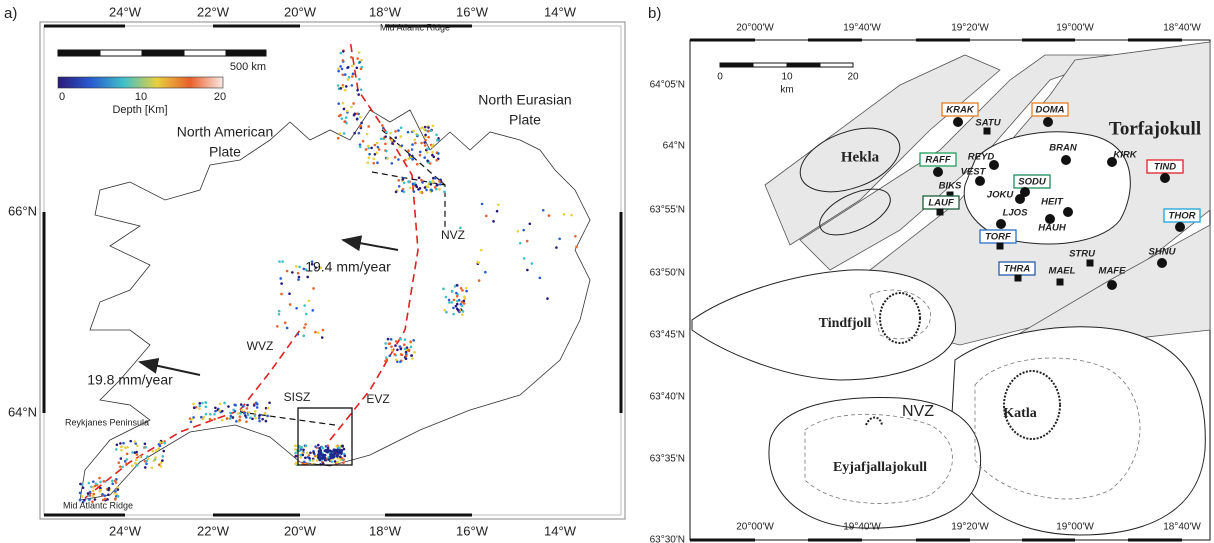  Describe the element at coordinates (1113, 271) in the screenshot. I see `station-label: MAFE` at that location.